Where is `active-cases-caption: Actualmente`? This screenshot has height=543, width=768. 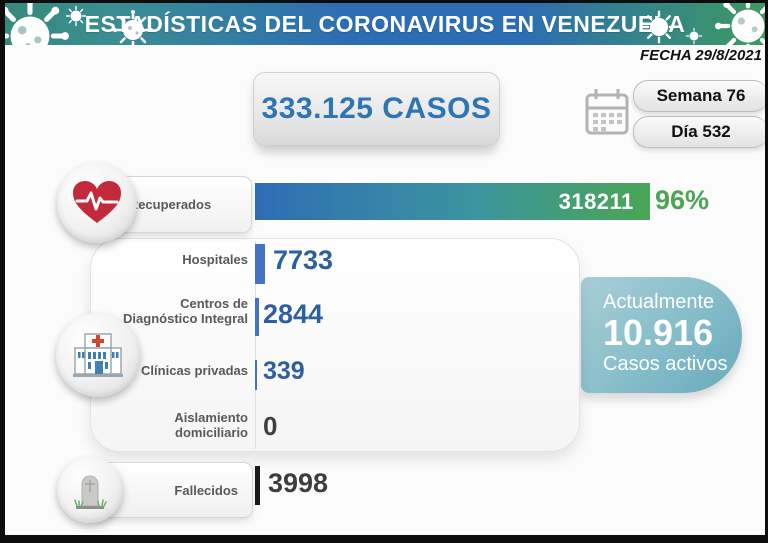 active-cases-caption: Actualmente is located at coordinates (659, 302).